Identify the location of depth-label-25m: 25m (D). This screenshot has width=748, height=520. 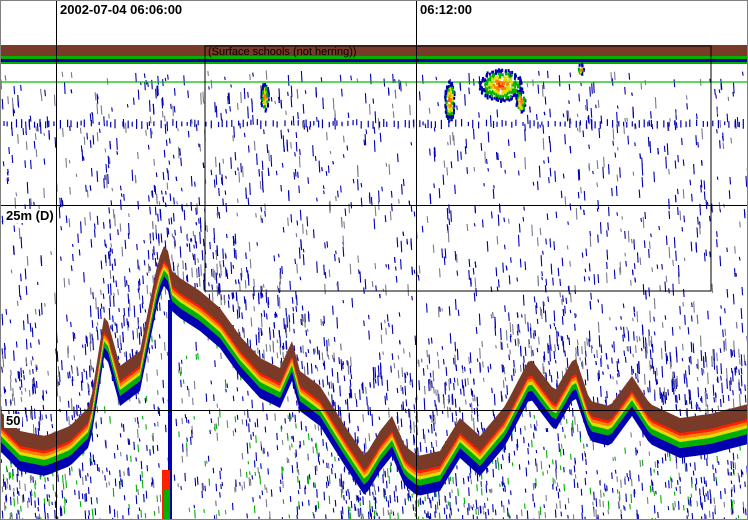
(30, 215).